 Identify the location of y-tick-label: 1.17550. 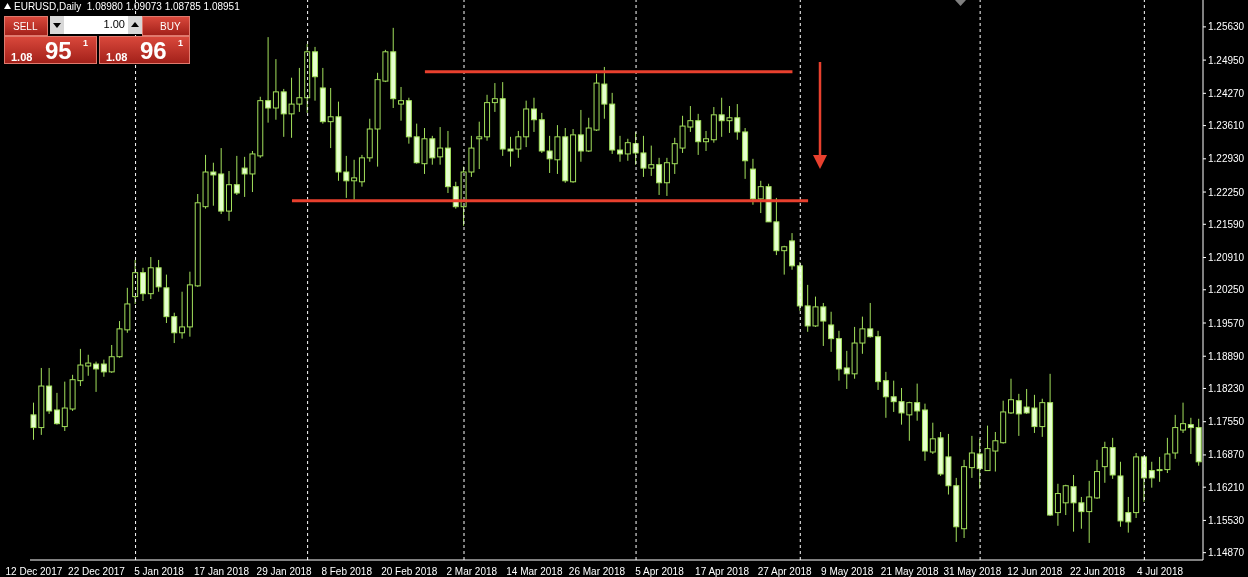
(1226, 422).